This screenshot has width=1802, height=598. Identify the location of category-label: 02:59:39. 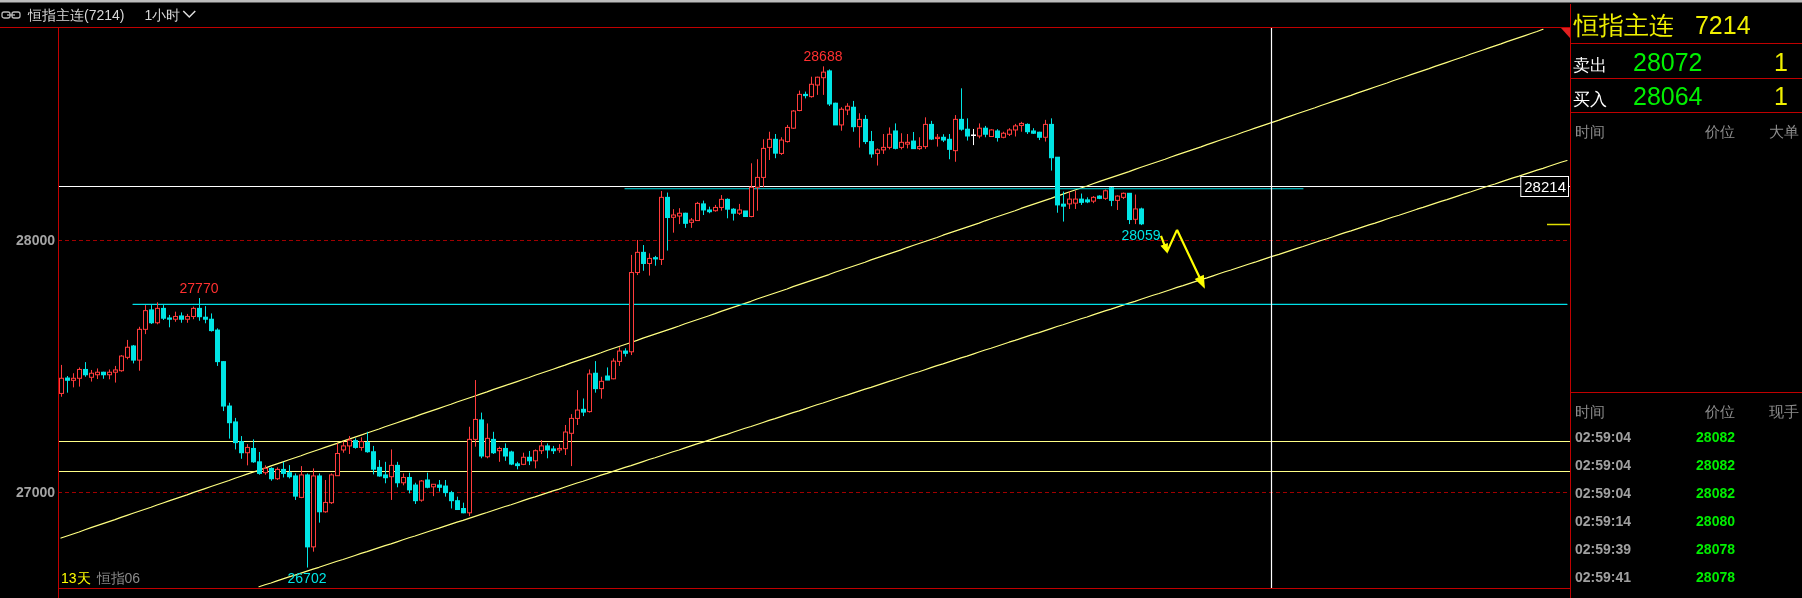
(1603, 549).